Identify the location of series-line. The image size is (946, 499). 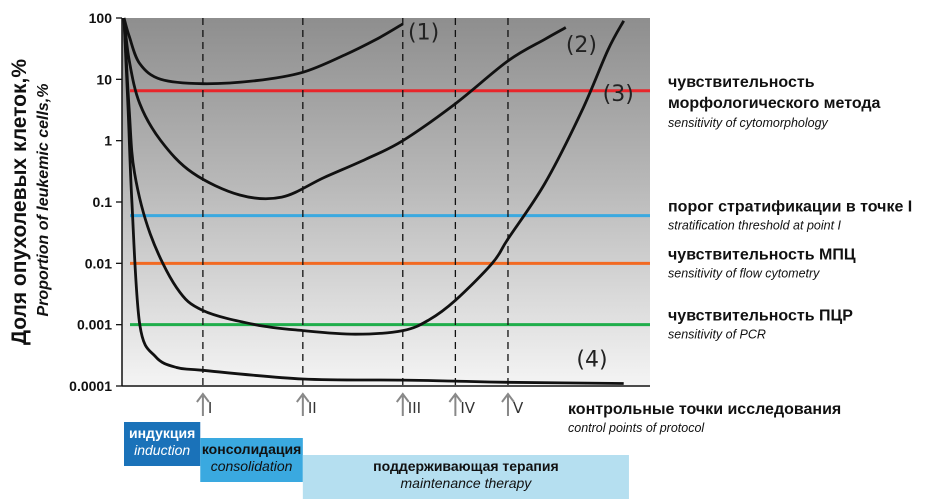
(263, 51).